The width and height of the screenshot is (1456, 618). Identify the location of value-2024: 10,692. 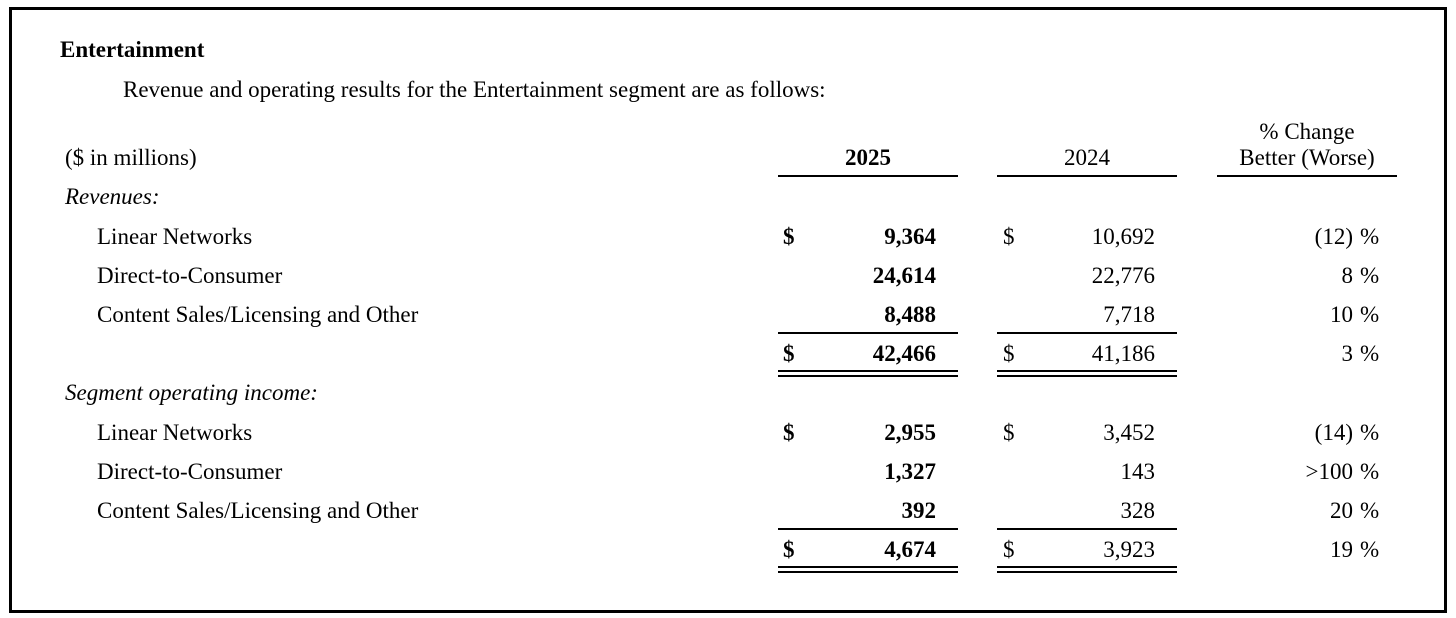
(1123, 236).